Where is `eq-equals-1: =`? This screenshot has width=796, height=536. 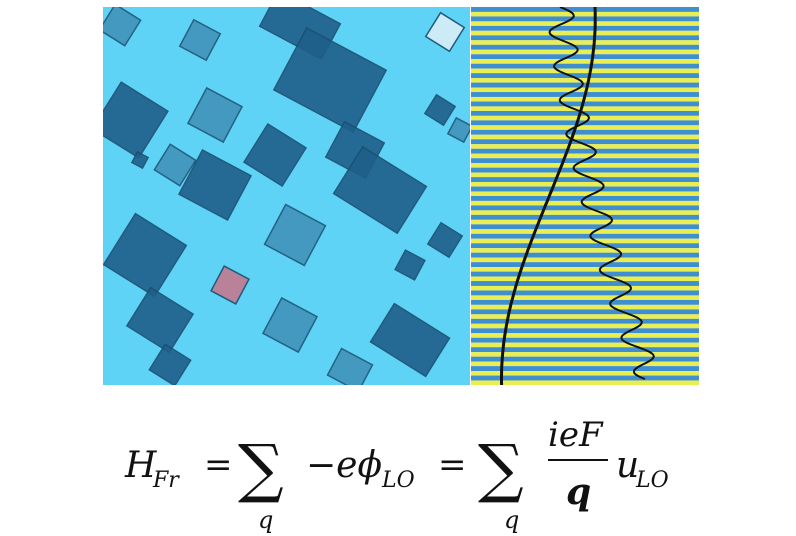 eq-equals-1: = is located at coordinates (218, 465).